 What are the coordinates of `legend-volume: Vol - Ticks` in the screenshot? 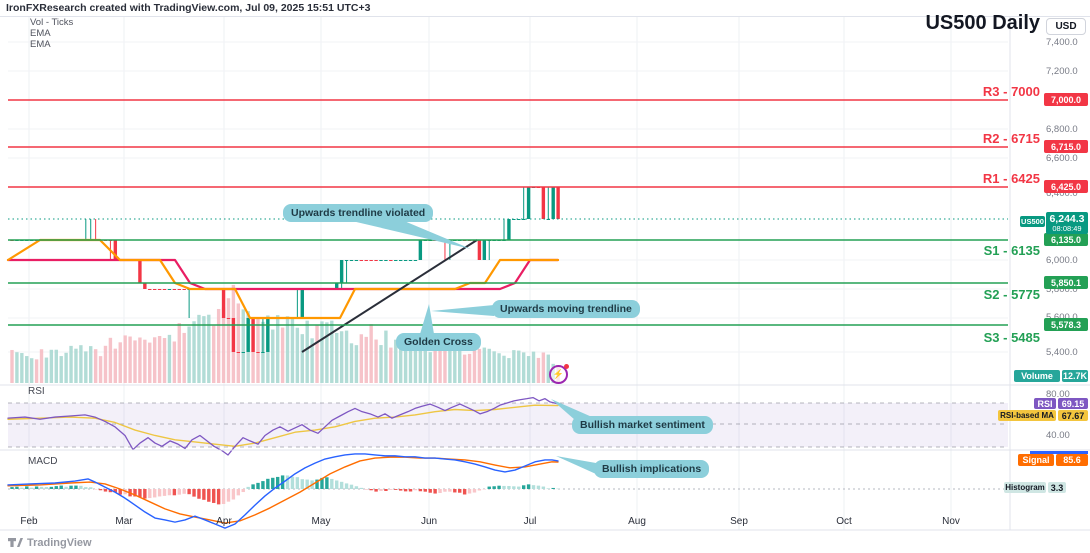 It's located at (52, 22).